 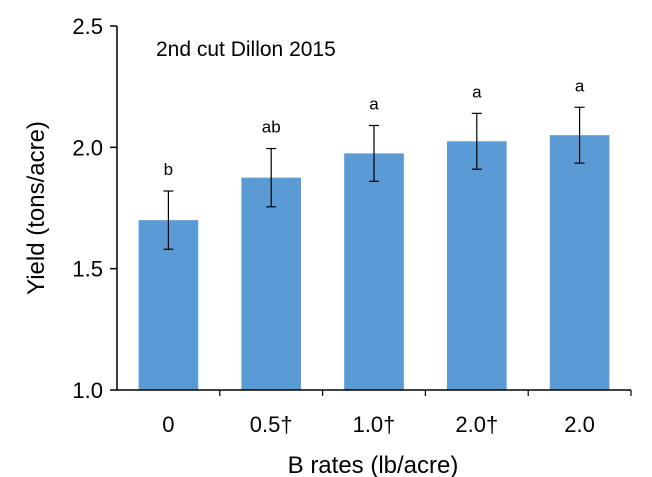 I want to click on x-tick-label: 2.0†, so click(x=476, y=424).